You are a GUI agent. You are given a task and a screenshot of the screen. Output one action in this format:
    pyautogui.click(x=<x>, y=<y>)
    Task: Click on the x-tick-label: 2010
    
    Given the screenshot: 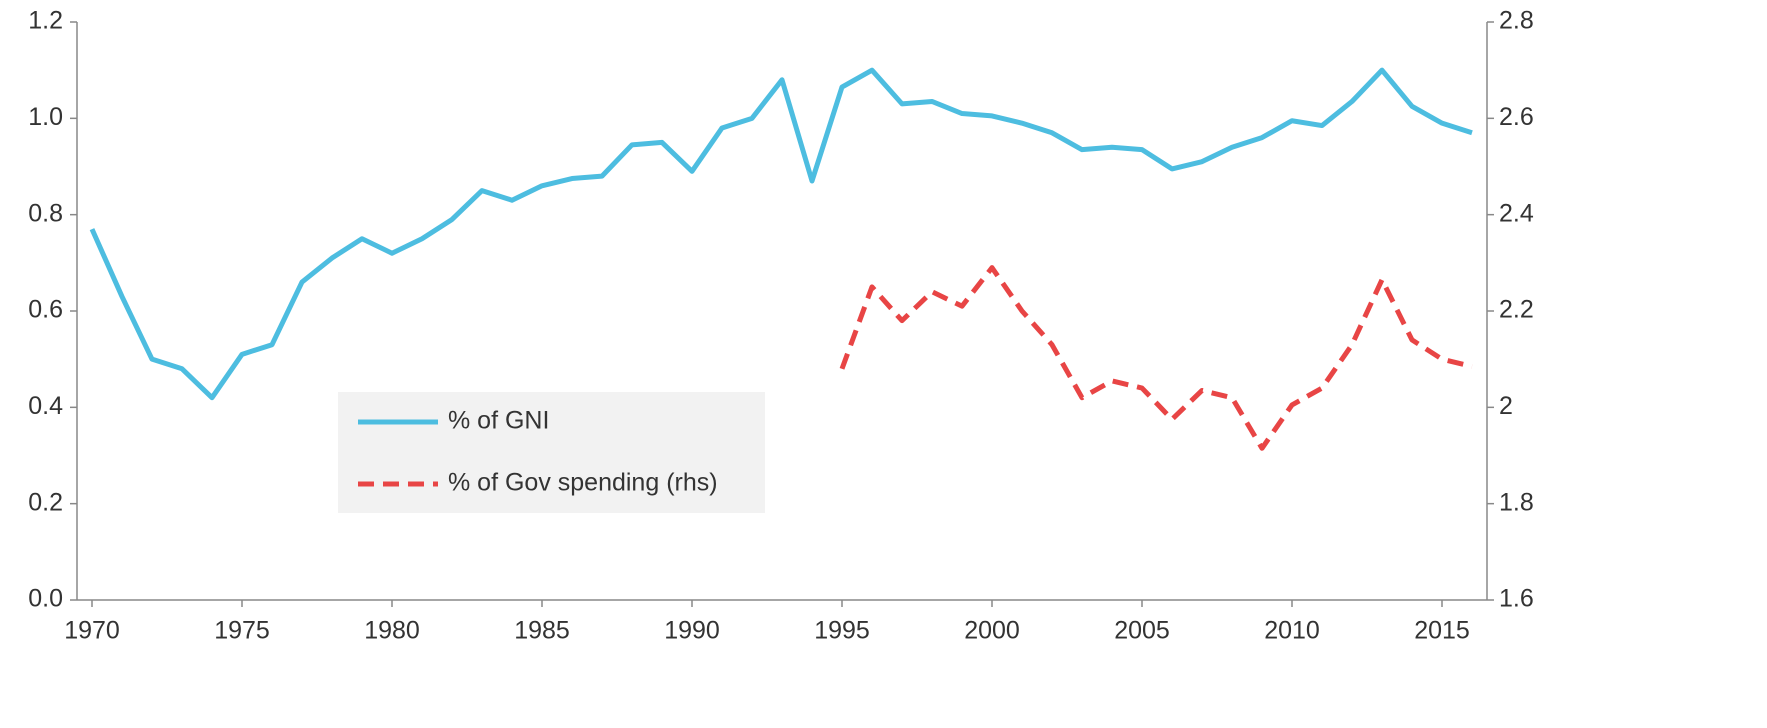 What is the action you would take?
    pyautogui.click(x=1292, y=631)
    